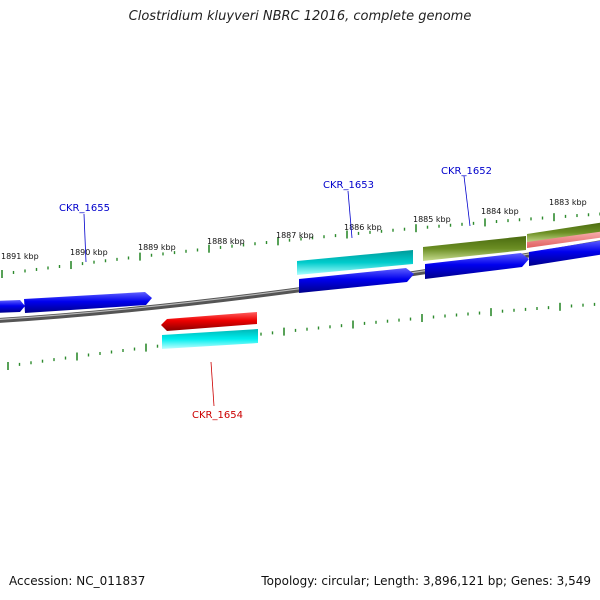  What do you see at coordinates (84, 208) in the screenshot?
I see `gene-label-ckr-1655: CKR_1655` at bounding box center [84, 208].